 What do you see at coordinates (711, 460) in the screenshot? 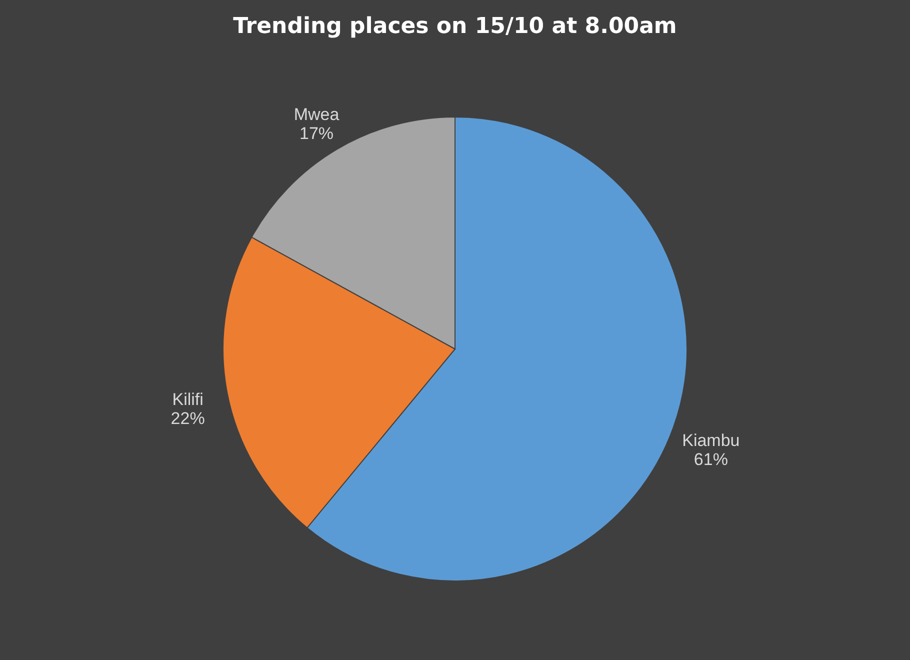
I see `data-label: 61%` at bounding box center [711, 460].